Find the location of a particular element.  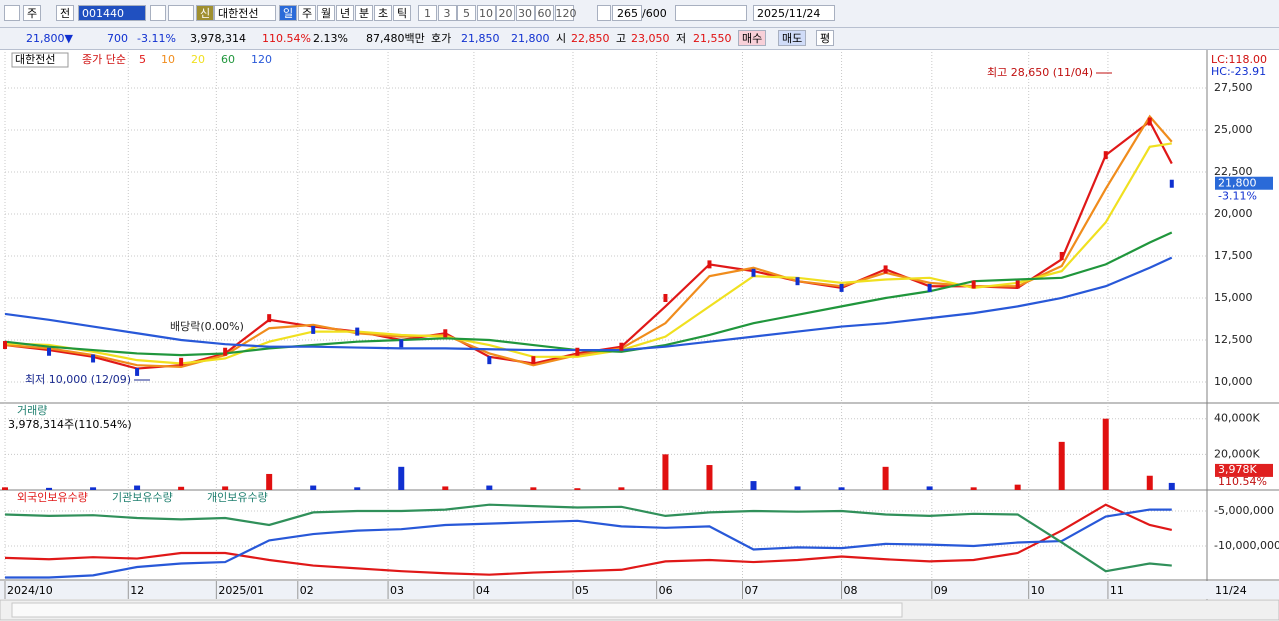

series-line is located at coordinates (588, 304).